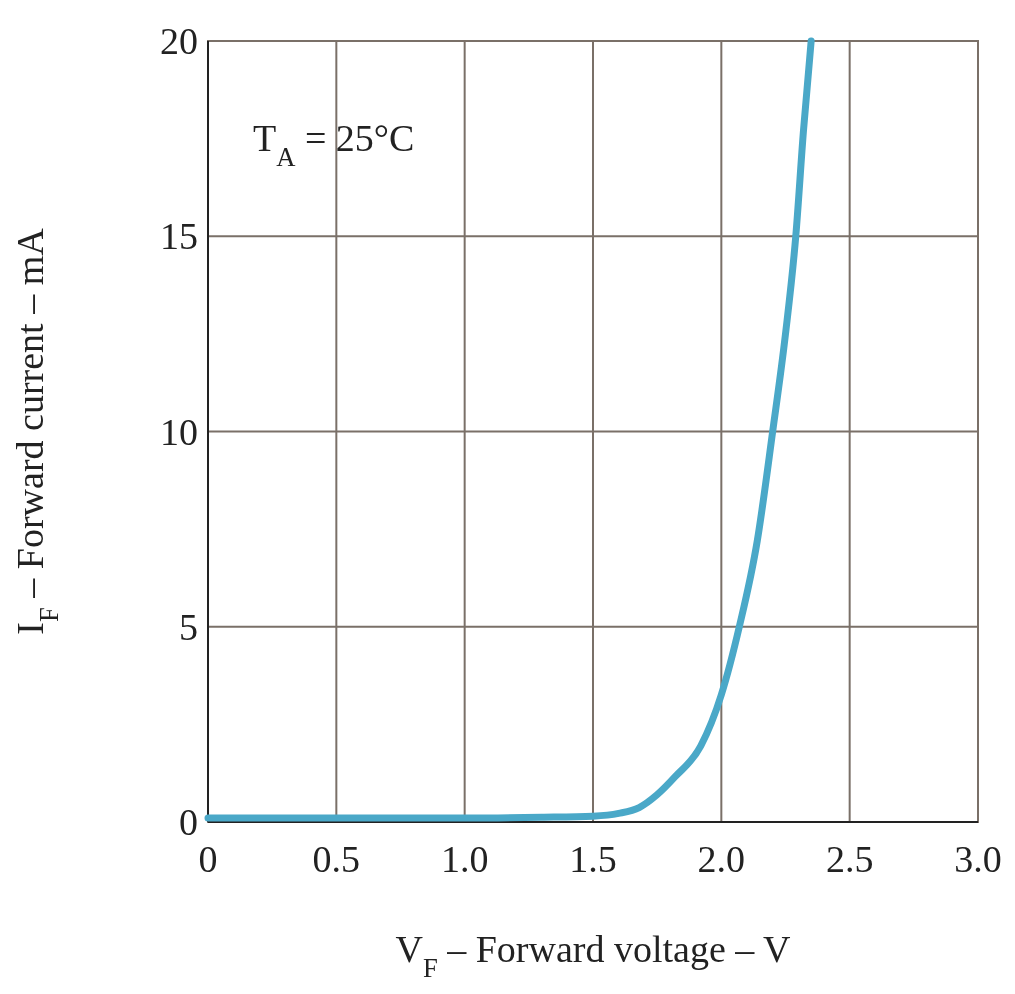 Image resolution: width=1015 pixels, height=994 pixels. I want to click on y-tick-label: 20, so click(179, 41).